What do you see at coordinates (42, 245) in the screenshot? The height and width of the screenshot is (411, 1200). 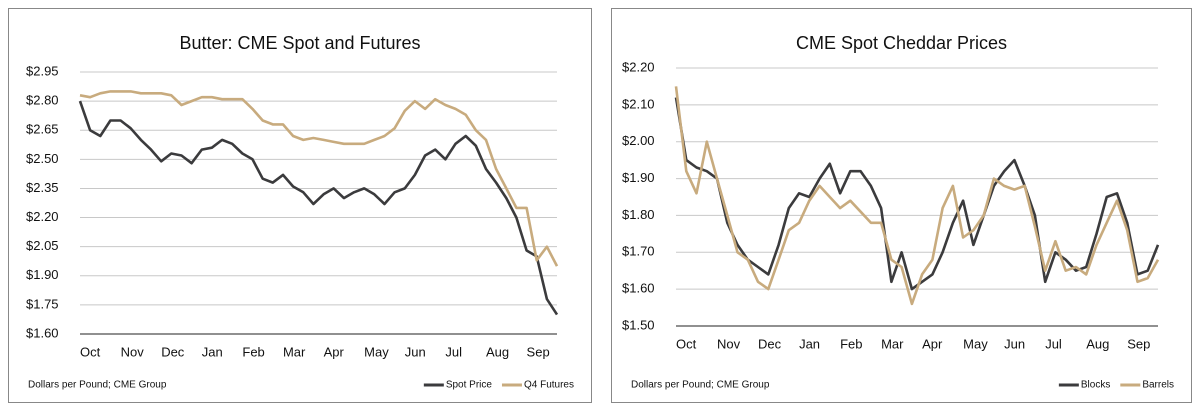 I see `y-tick-label: $2.05` at bounding box center [42, 245].